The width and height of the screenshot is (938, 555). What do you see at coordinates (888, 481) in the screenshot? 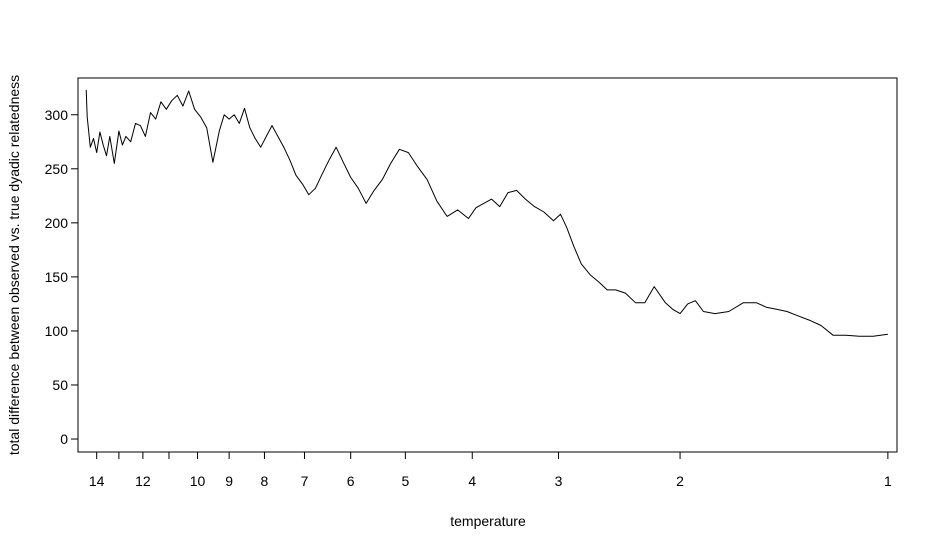
I see `x-tick-label: 1` at bounding box center [888, 481].